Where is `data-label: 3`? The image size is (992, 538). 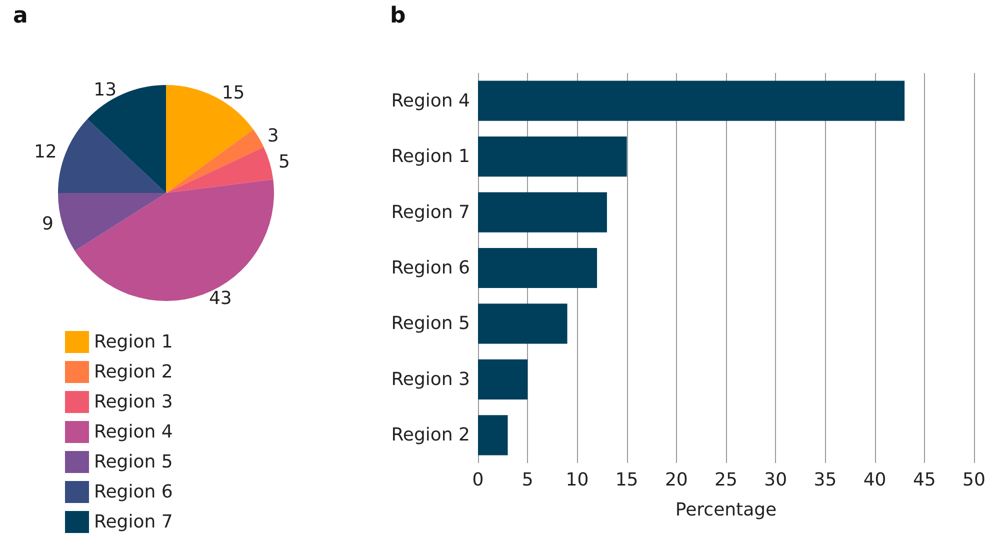 data-label: 3 is located at coordinates (273, 135).